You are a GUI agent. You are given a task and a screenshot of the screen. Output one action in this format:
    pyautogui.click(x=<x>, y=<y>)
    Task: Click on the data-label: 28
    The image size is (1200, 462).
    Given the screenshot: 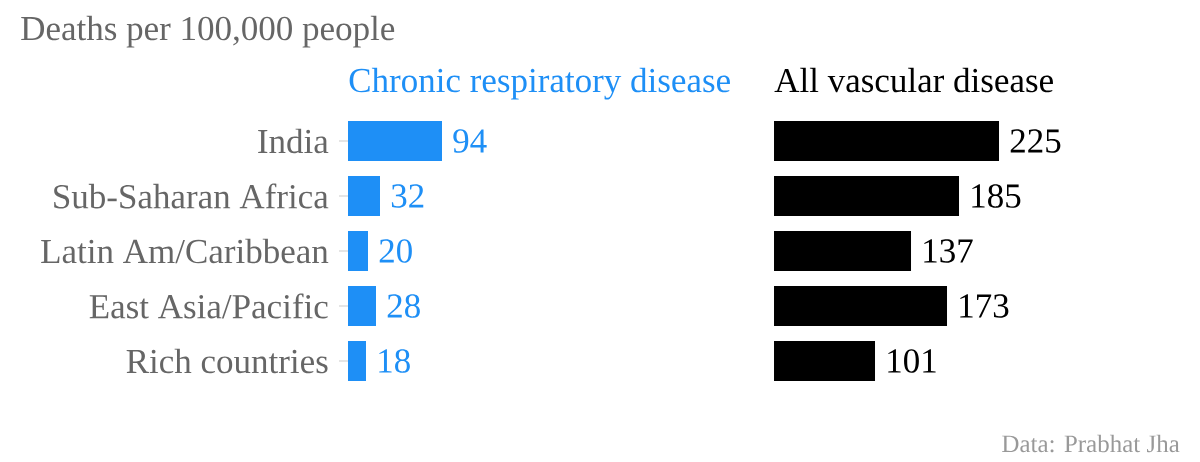 What is the action you would take?
    pyautogui.click(x=403, y=306)
    